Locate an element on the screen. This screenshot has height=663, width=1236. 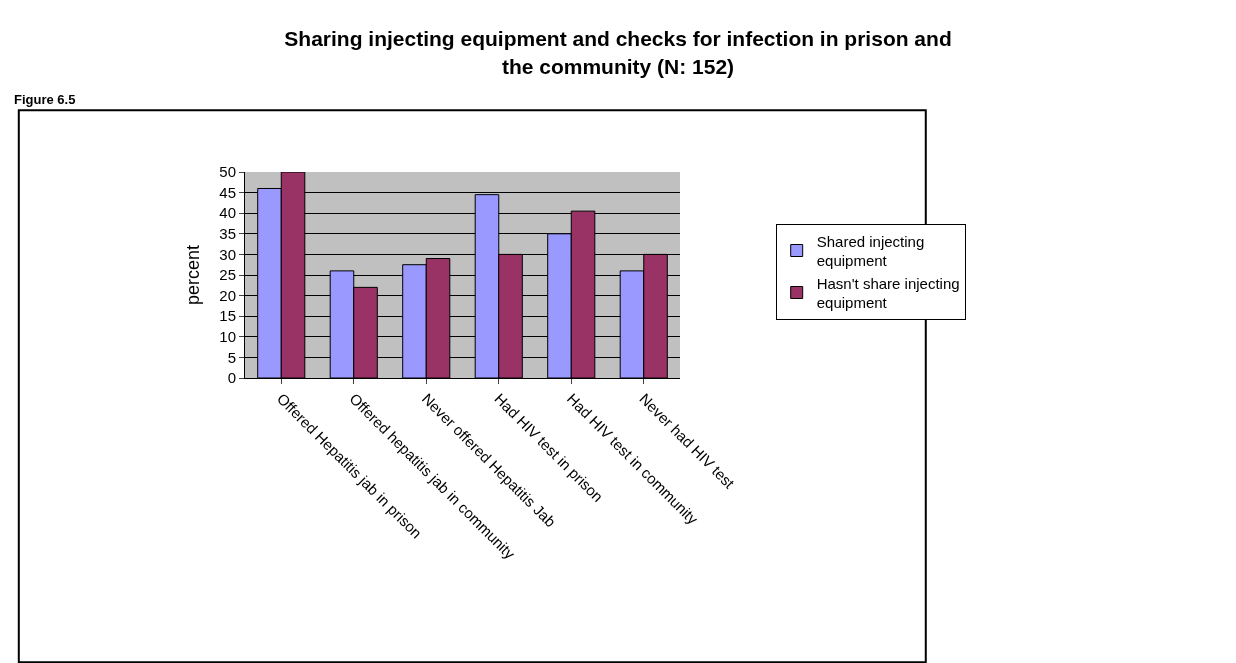
legend-label: Hasn't share injecting equipment is located at coordinates (888, 293).